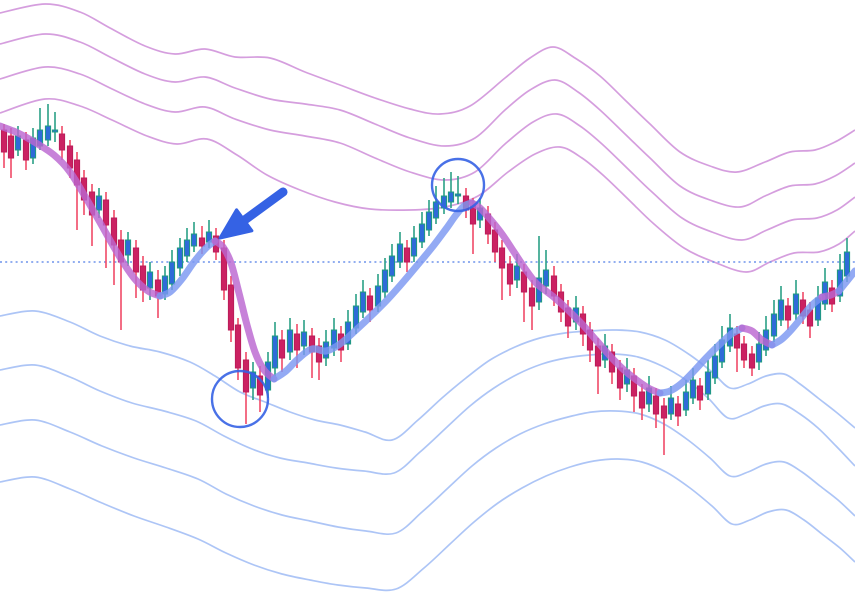  Describe the element at coordinates (236, 224) in the screenshot. I see `arrow-annotation-head` at that location.